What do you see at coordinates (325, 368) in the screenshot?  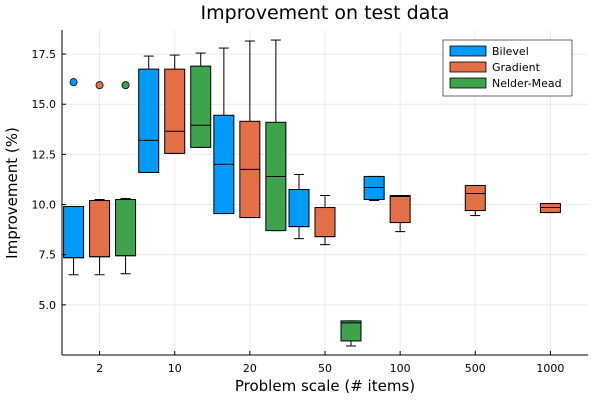 I see `x-tick-label: 50` at bounding box center [325, 368].